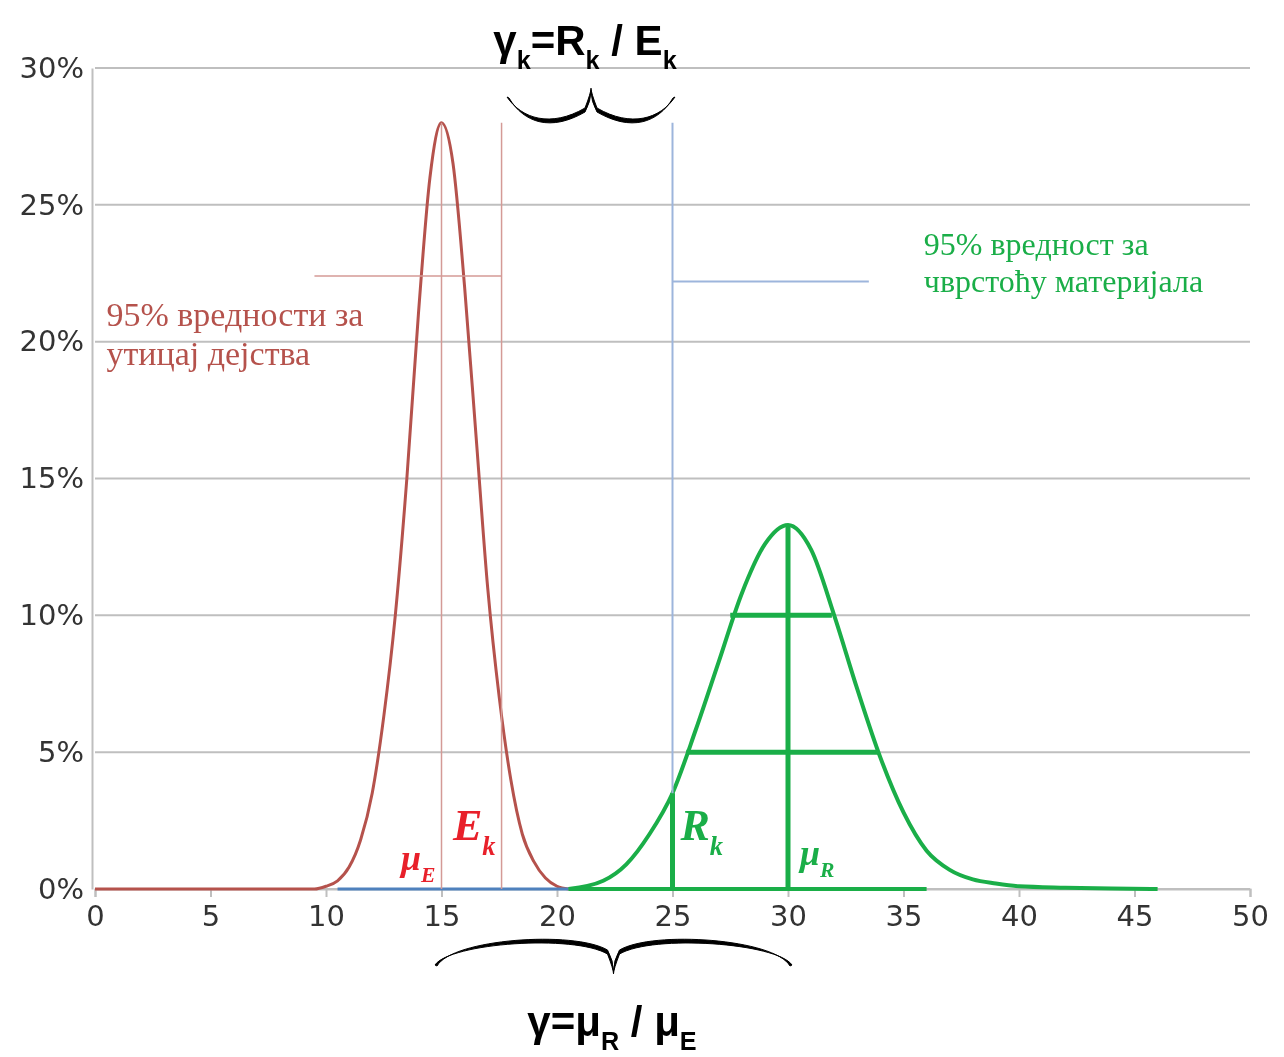 The image size is (1284, 1057). I want to click on text: γ=μ$_{R}$ / μ$_{E}$, so click(612, 1026).